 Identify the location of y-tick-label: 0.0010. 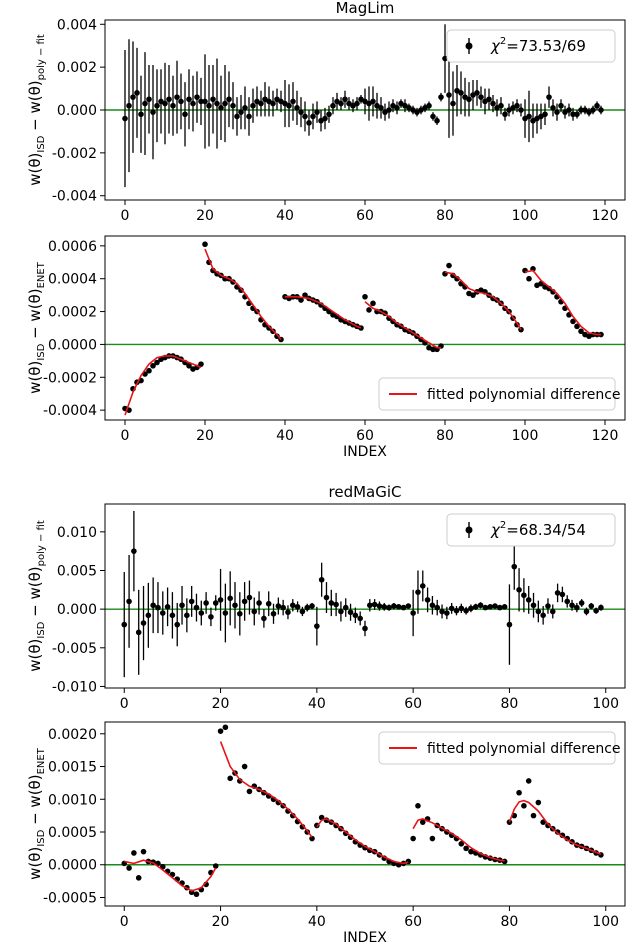
(72, 800).